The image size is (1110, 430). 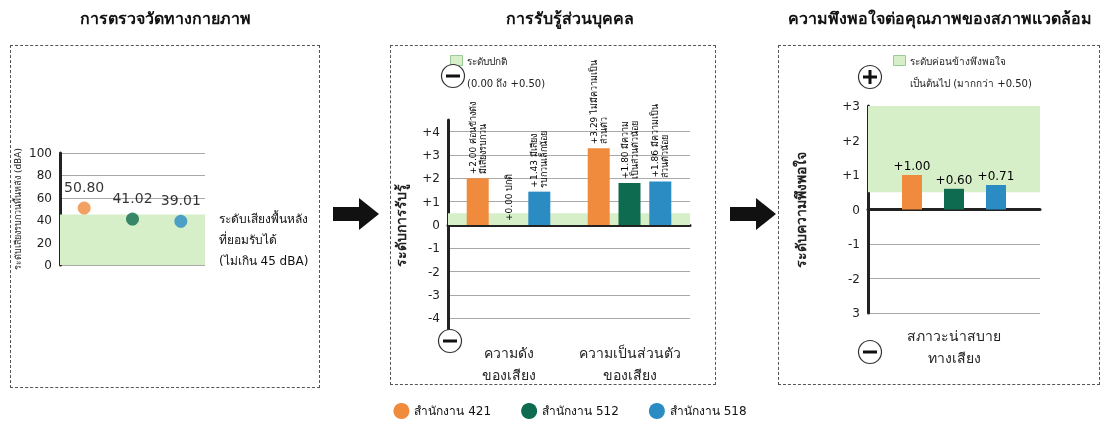 What do you see at coordinates (44, 220) in the screenshot?
I see `y-tick-label: 40` at bounding box center [44, 220].